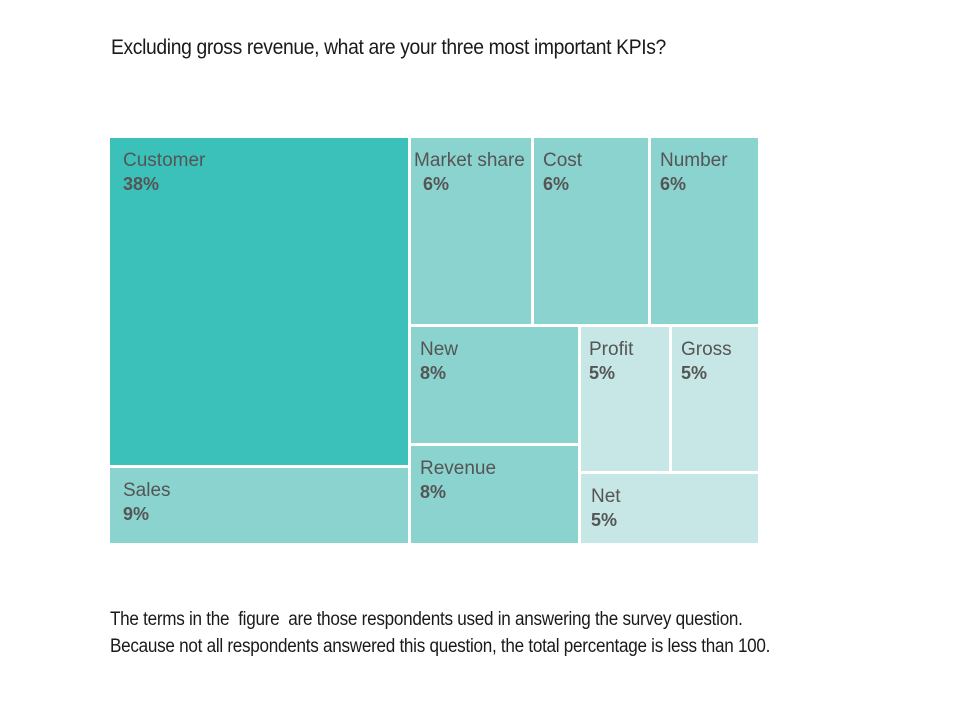 The height and width of the screenshot is (714, 960). I want to click on tile-value-number: 6%, so click(673, 184).